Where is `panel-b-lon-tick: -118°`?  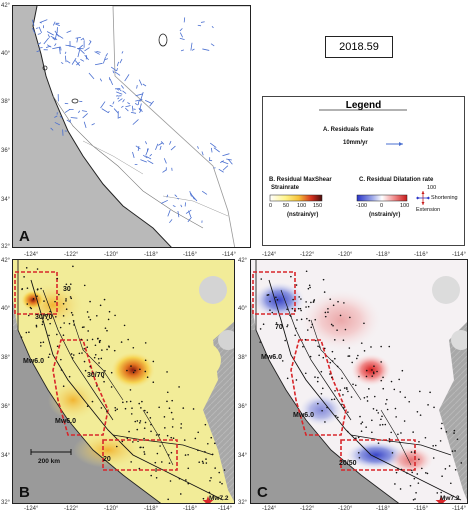
panel-b-lon-tick: -118° is located at coordinates (151, 509).